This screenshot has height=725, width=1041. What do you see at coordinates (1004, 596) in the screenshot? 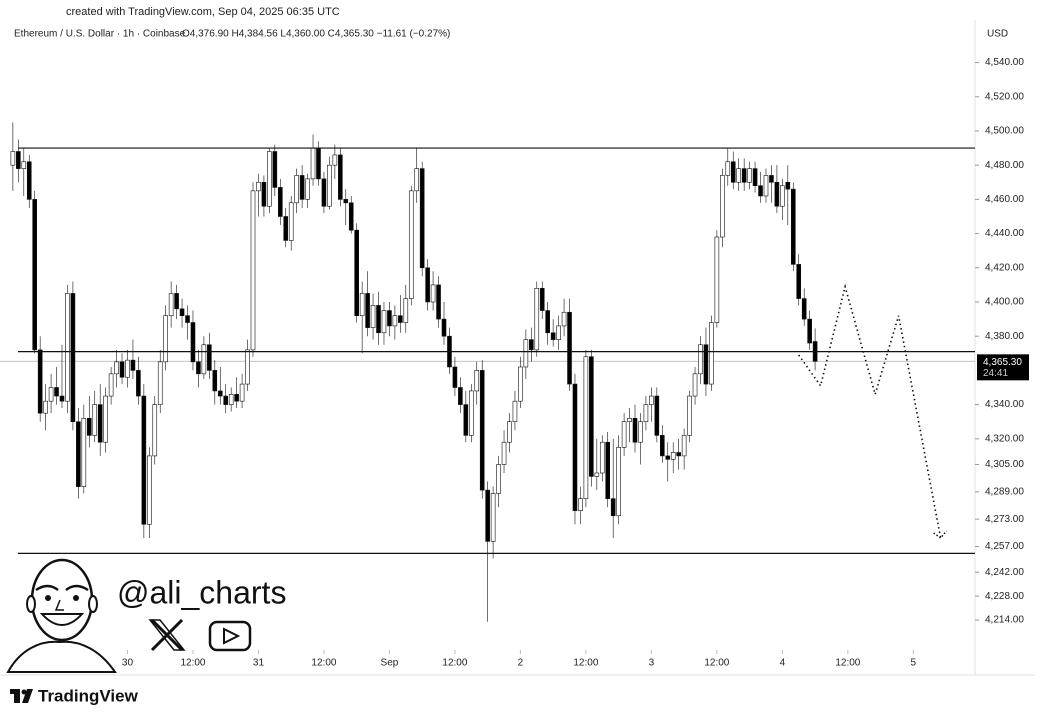
I see `y-tick-label: 4,228.00` at bounding box center [1004, 596].